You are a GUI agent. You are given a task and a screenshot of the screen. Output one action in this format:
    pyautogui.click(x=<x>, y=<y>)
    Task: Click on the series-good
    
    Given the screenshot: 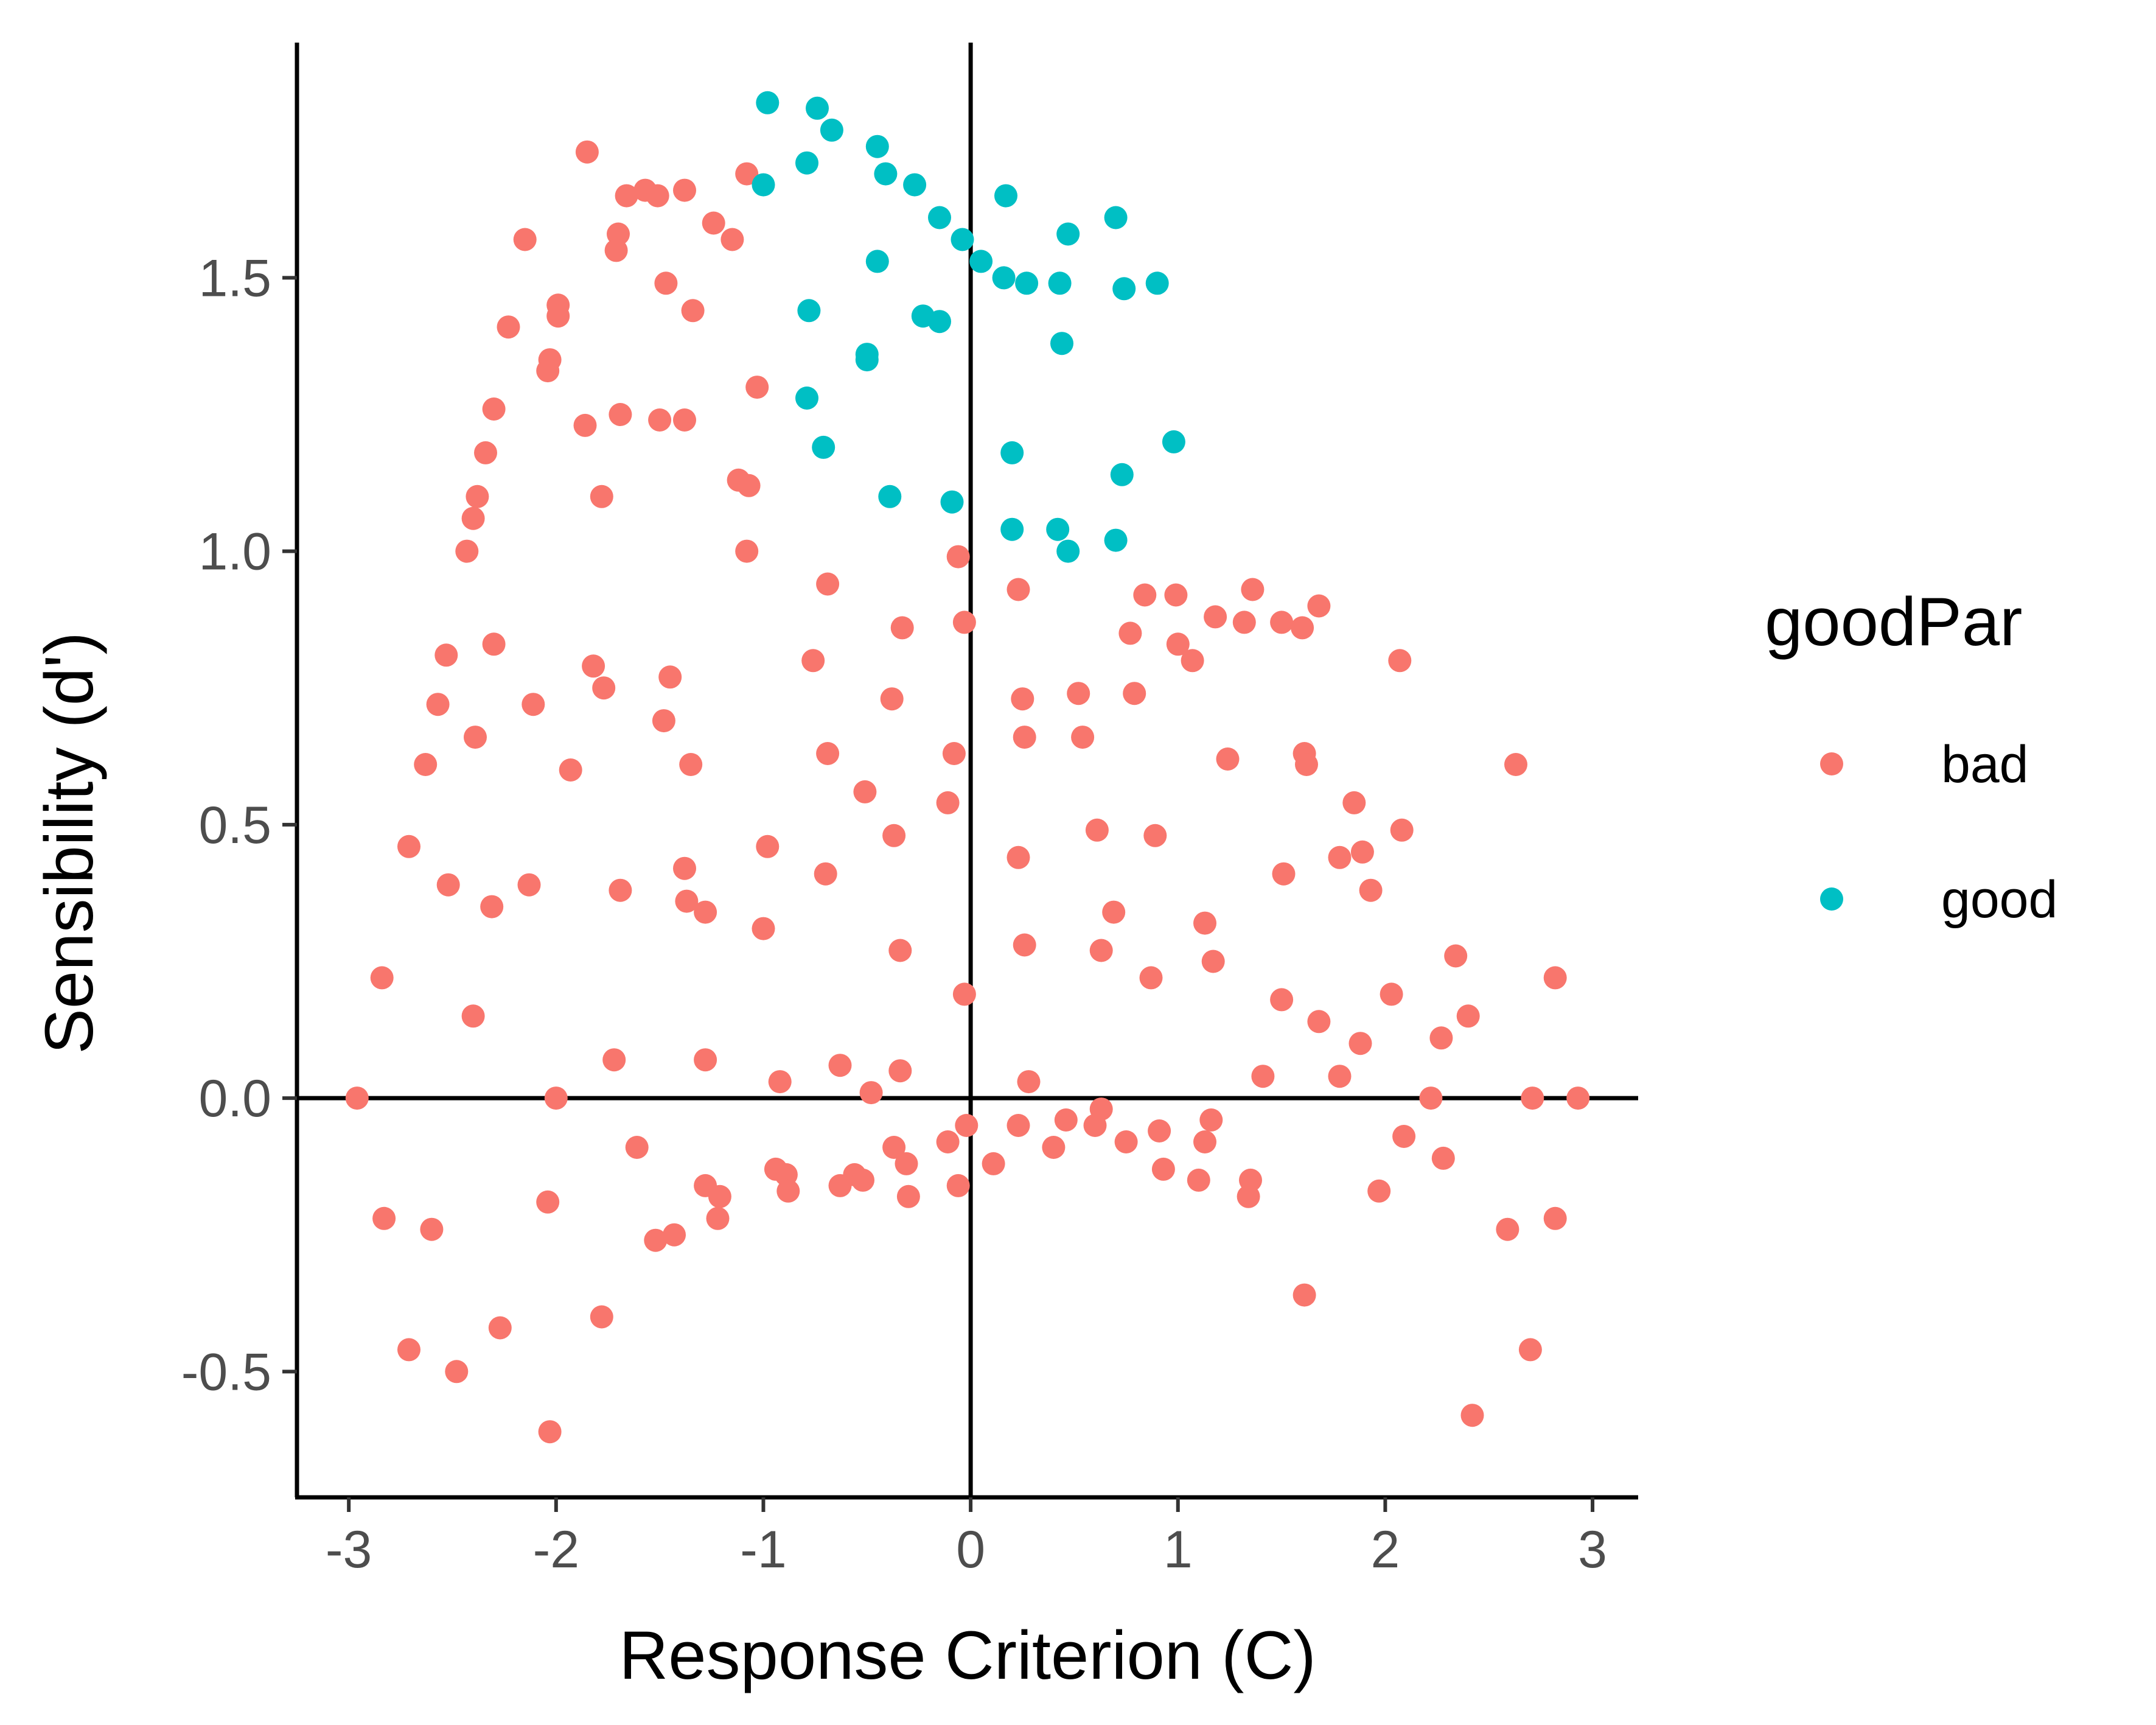 What is the action you would take?
    pyautogui.click(x=969, y=327)
    